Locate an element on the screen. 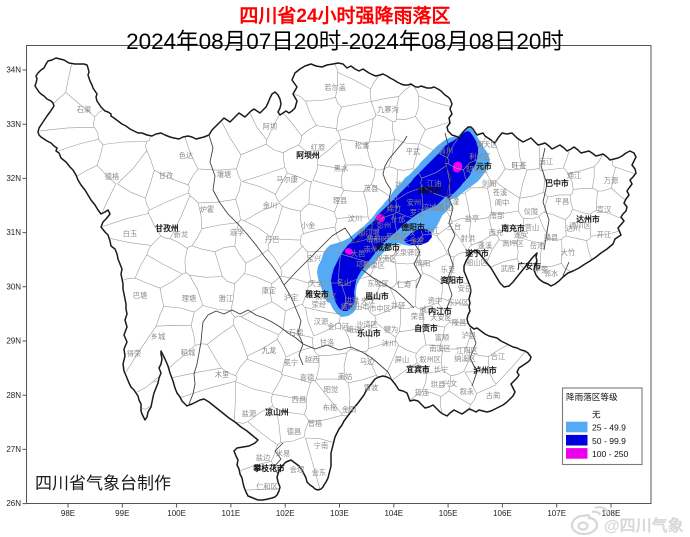 This screenshot has height=537, width=690. svg-text: 岳池 is located at coordinates (537, 245).